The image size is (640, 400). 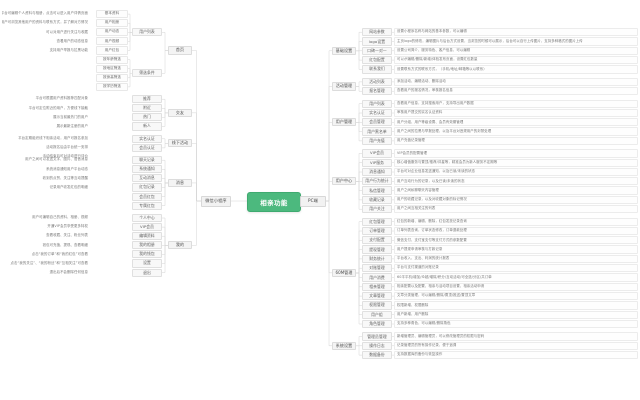 I want to click on right-row-label: 管理员管理, so click(x=377, y=336).